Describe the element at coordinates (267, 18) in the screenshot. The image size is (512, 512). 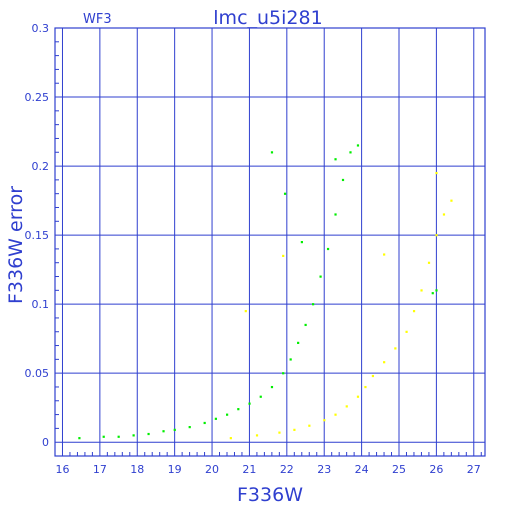
I see `chart-title: lmc_u5i281` at that location.